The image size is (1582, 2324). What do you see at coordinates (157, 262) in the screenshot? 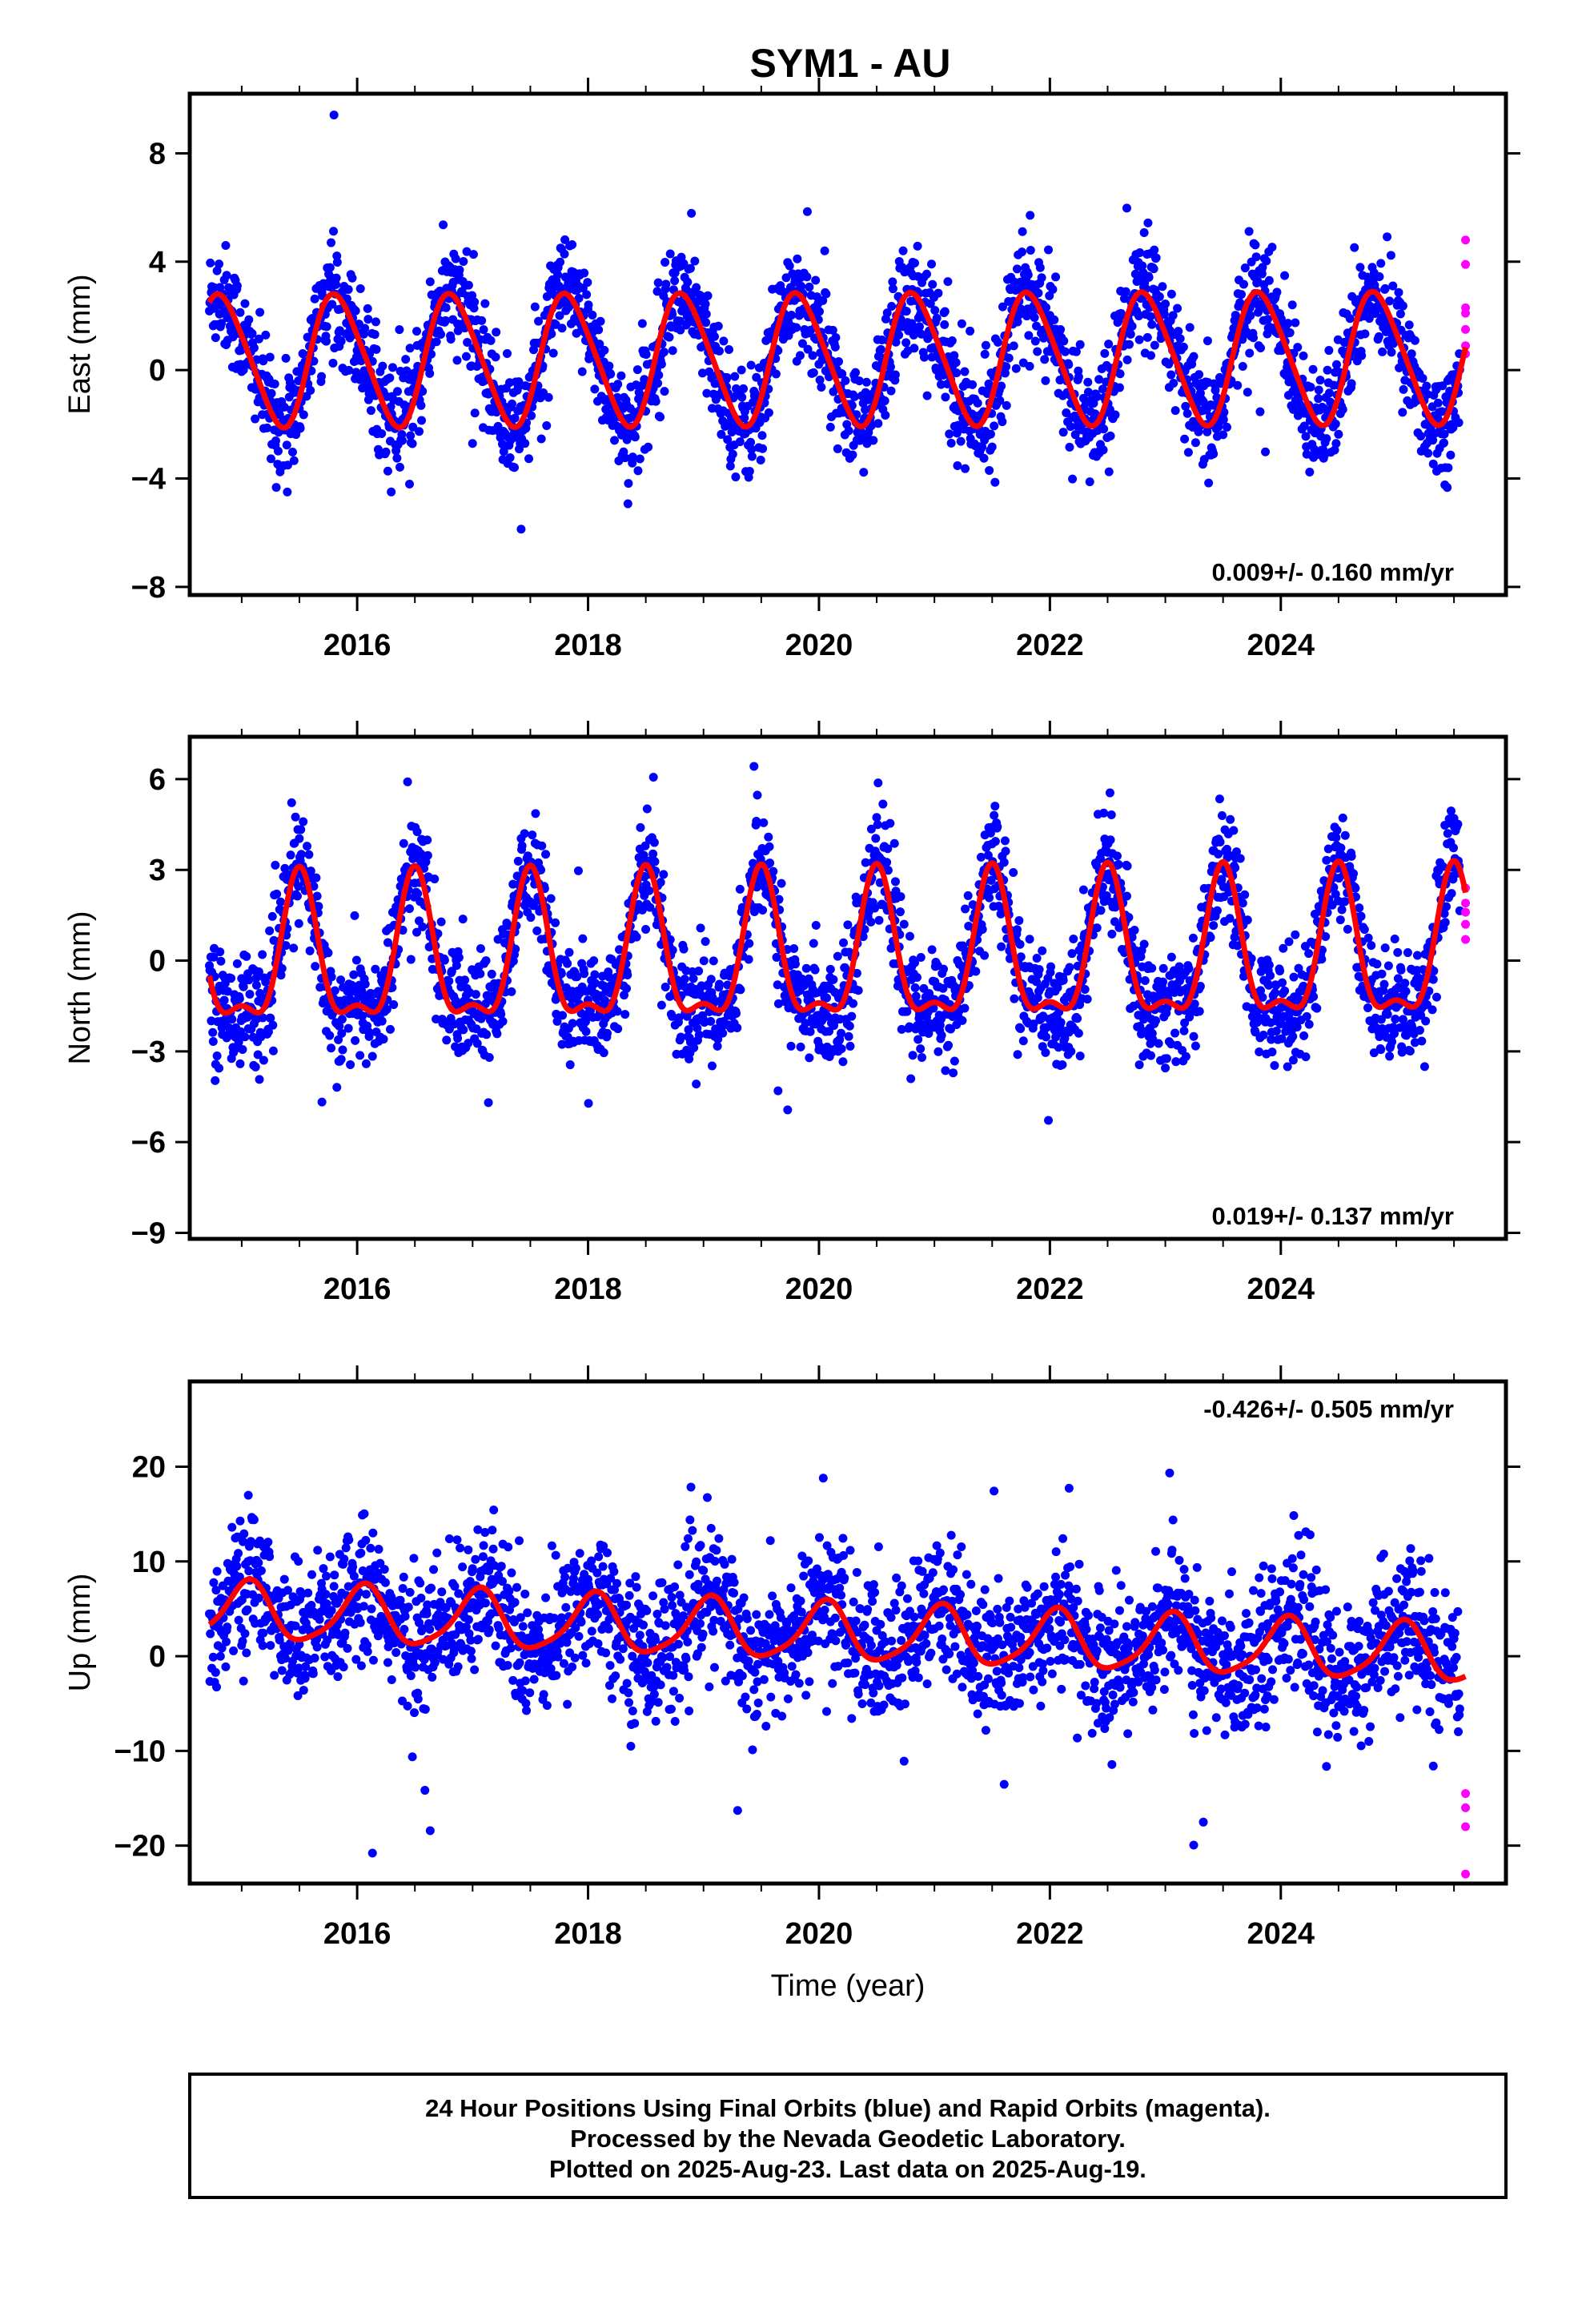
I see `y-tick-label: 4` at bounding box center [157, 262].